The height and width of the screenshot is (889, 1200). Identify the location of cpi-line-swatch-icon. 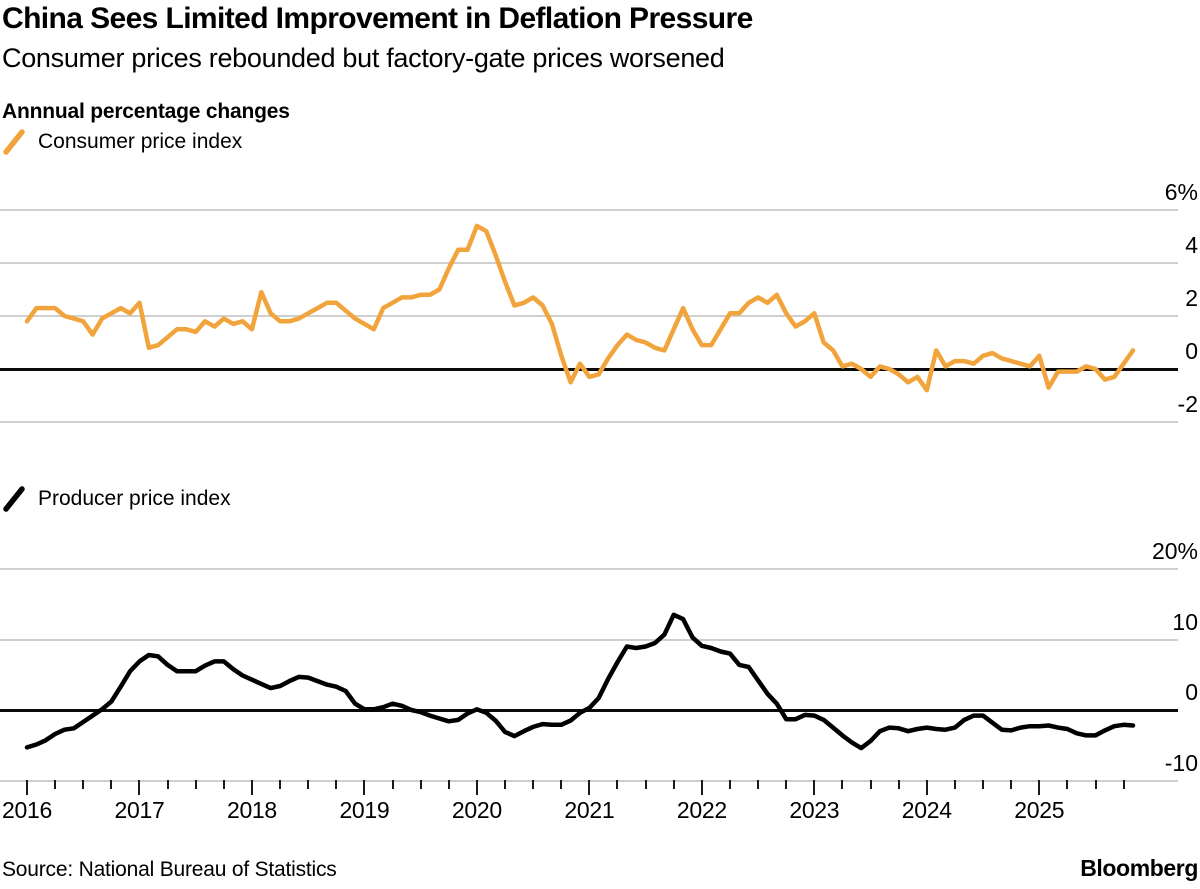
(14, 142).